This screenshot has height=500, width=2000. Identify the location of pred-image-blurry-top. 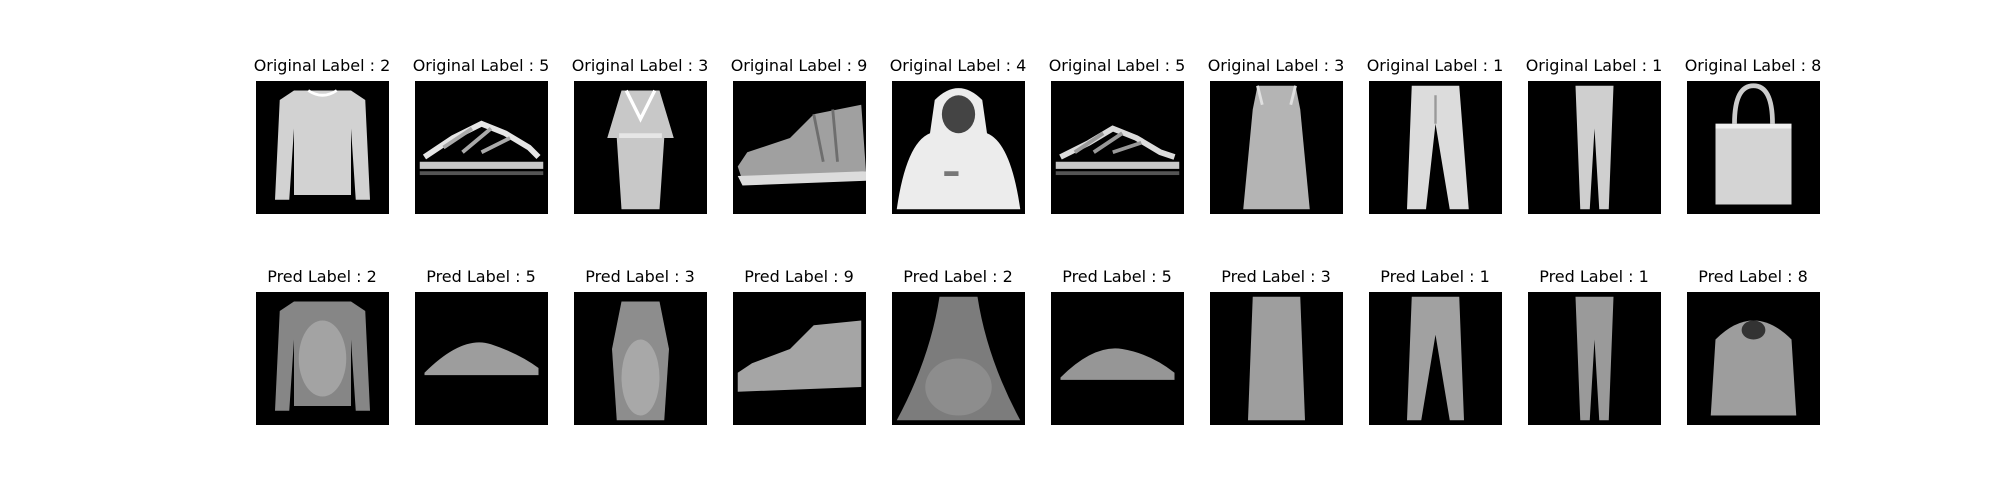
(958, 358).